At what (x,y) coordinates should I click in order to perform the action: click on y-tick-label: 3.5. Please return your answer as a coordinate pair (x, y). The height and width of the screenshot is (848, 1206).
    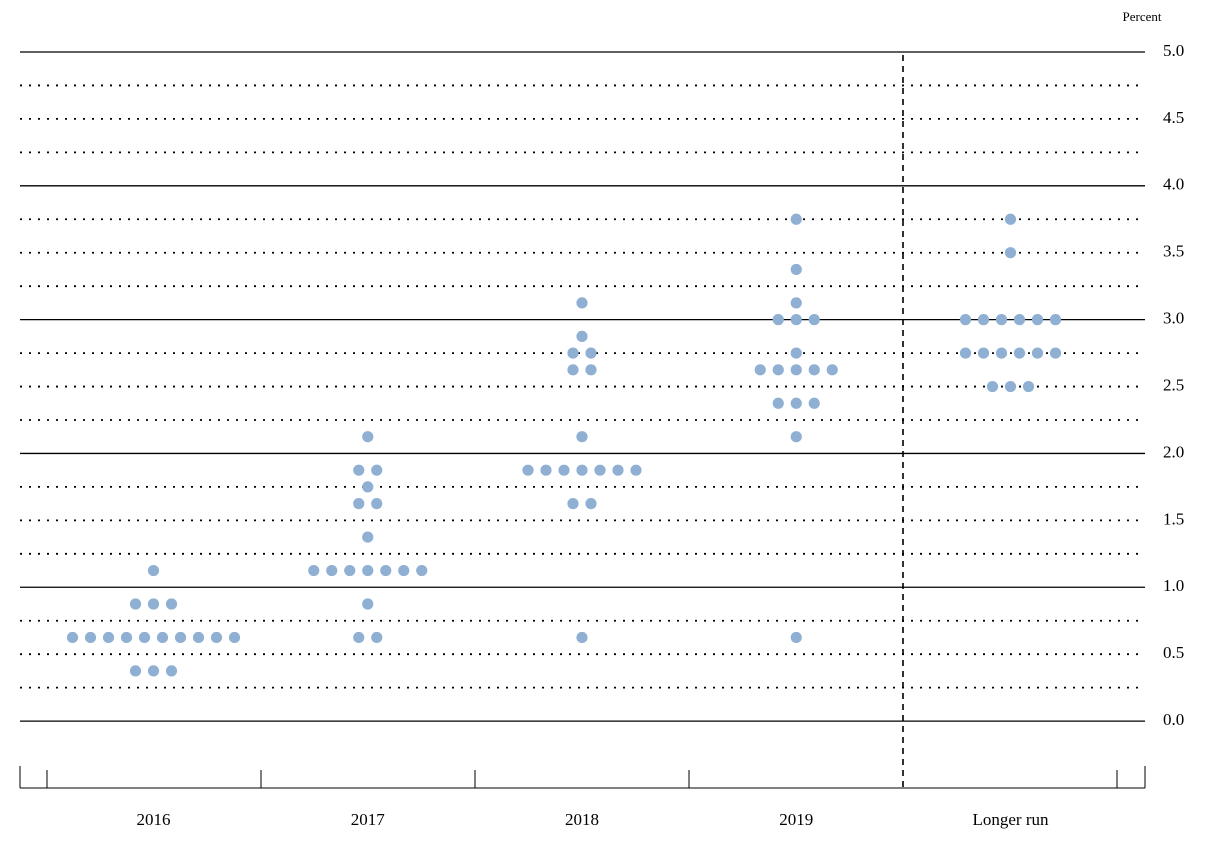
    Looking at the image, I should click on (1173, 251).